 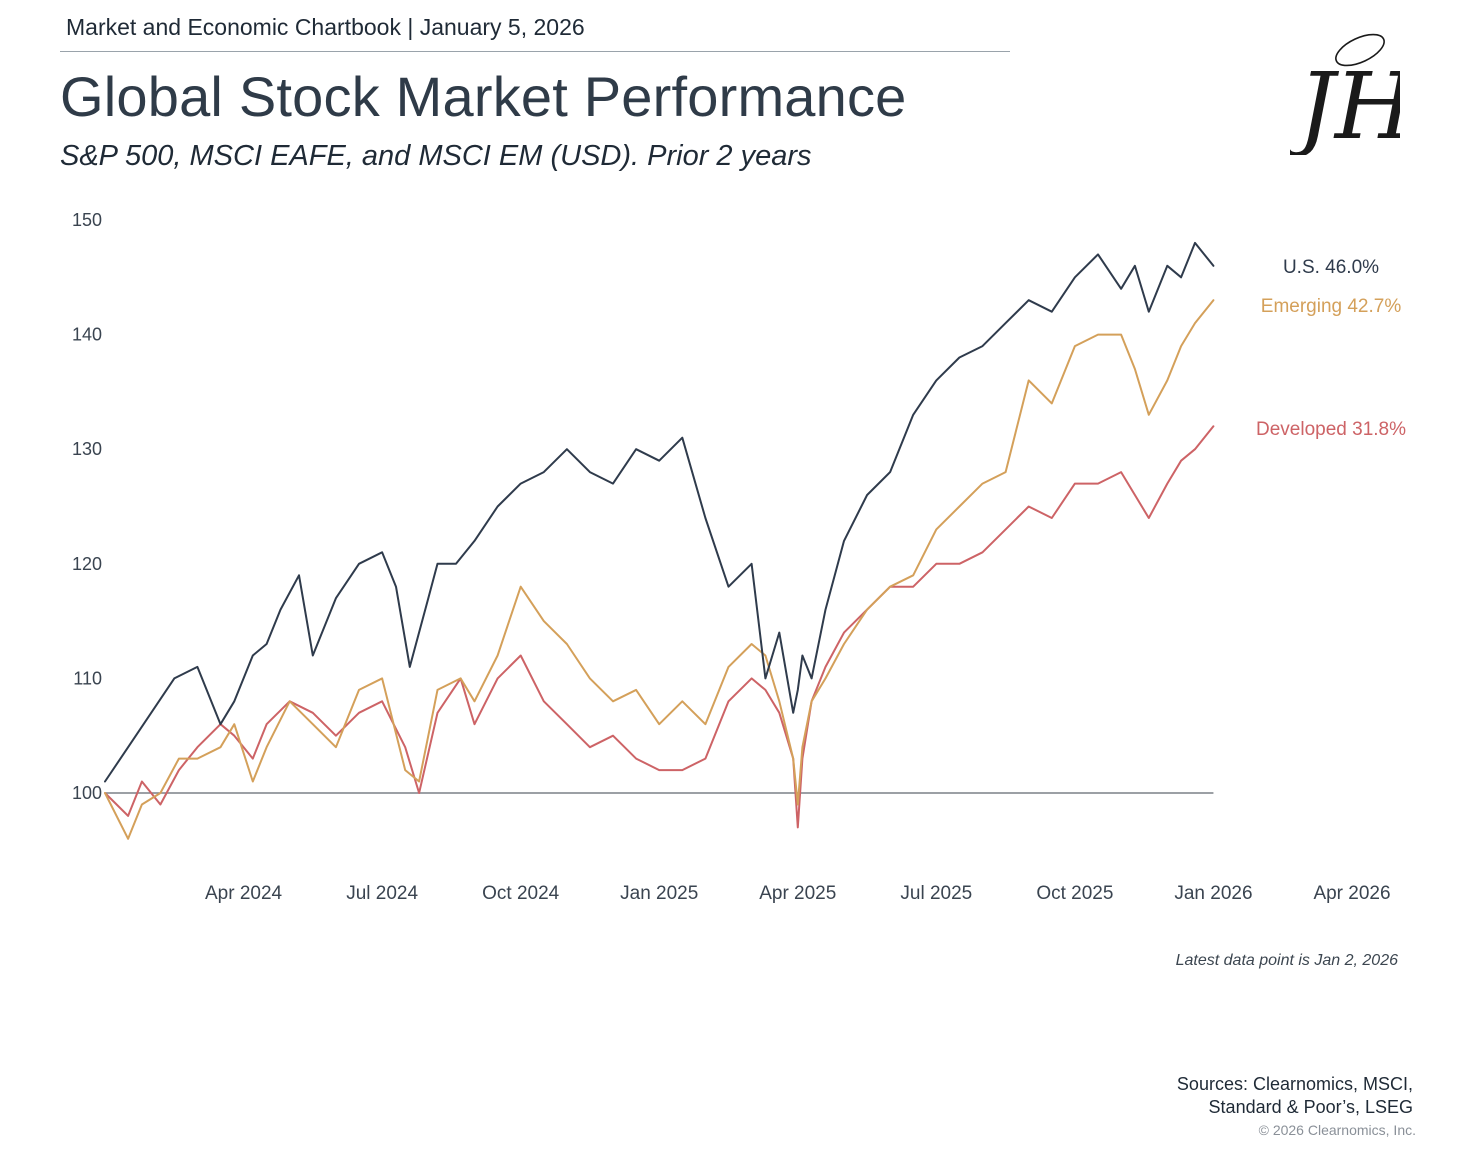 What do you see at coordinates (87, 506) in the screenshot?
I see `y-axis: 100 110 120 130 140 150` at bounding box center [87, 506].